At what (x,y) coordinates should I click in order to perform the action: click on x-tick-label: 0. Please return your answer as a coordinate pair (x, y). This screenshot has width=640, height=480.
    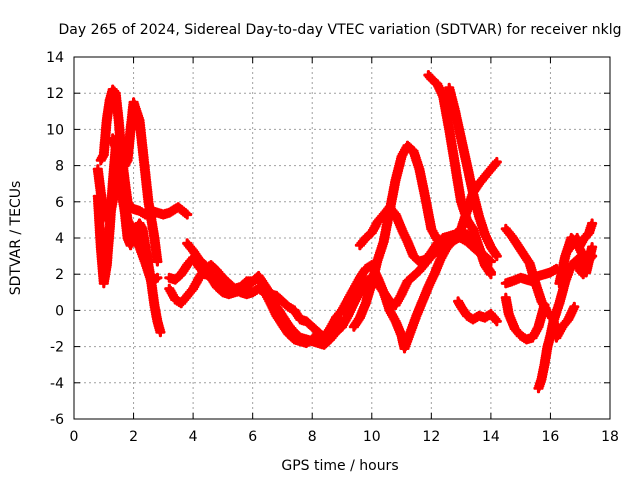
    Looking at the image, I should click on (74, 437).